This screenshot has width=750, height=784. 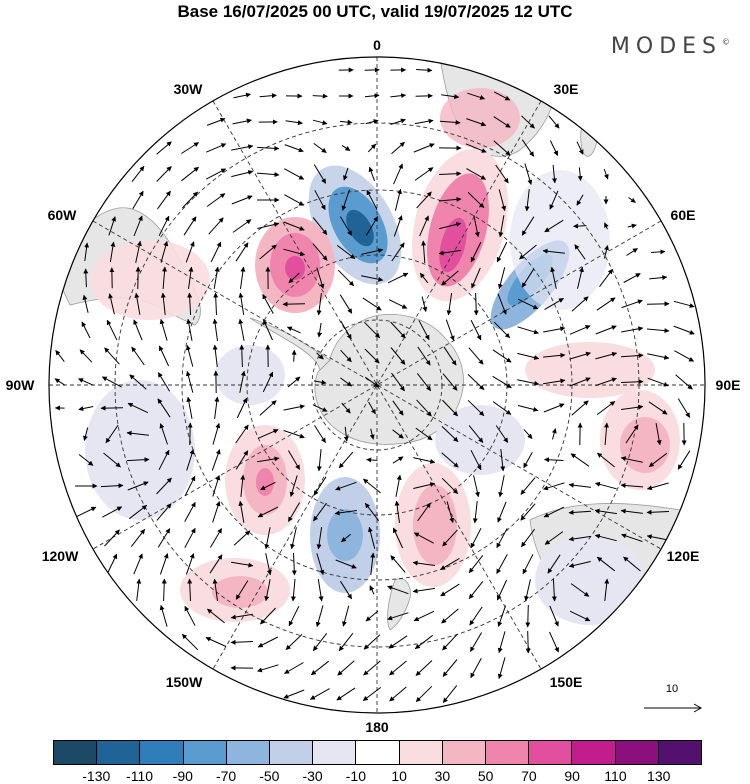 What do you see at coordinates (269, 776) in the screenshot?
I see `colorbar-tick-label: -50` at bounding box center [269, 776].